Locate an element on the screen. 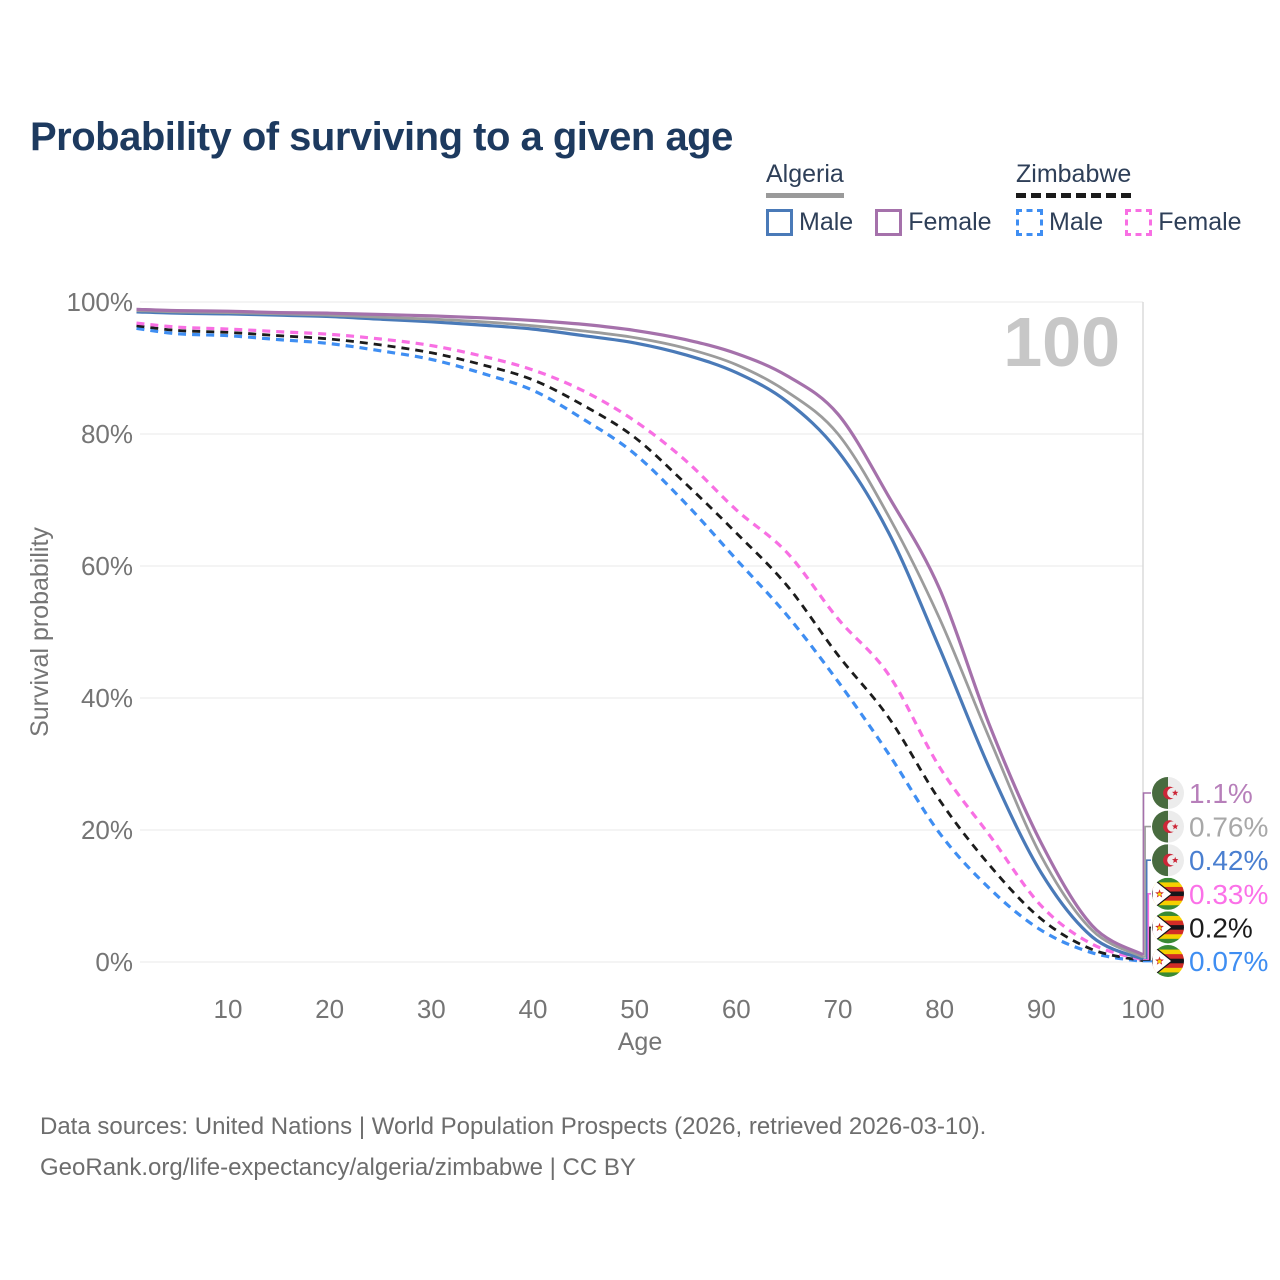 This screenshot has height=1280, width=1280. legend-group-zimbabwe: Zimbabwe Male Female is located at coordinates (1129, 198).